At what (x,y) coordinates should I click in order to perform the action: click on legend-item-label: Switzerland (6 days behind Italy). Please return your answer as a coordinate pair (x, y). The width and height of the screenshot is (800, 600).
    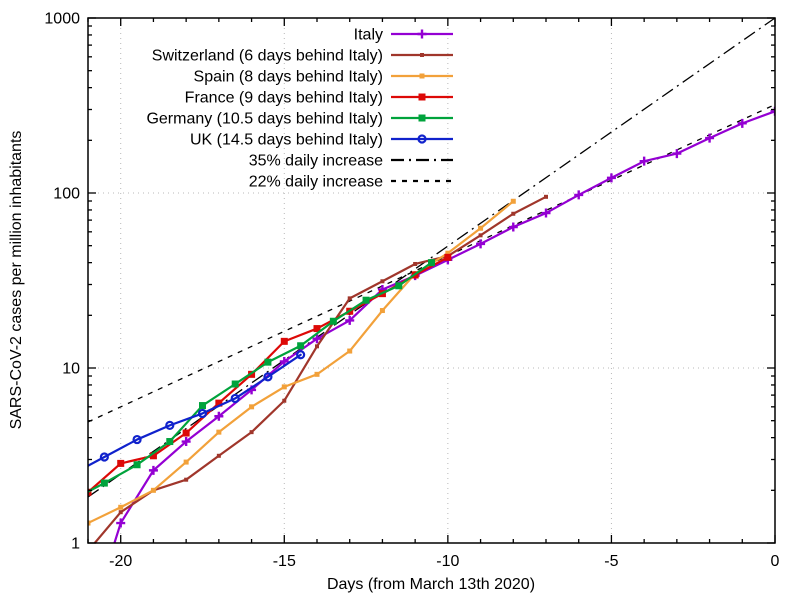
    Looking at the image, I should click on (267, 56).